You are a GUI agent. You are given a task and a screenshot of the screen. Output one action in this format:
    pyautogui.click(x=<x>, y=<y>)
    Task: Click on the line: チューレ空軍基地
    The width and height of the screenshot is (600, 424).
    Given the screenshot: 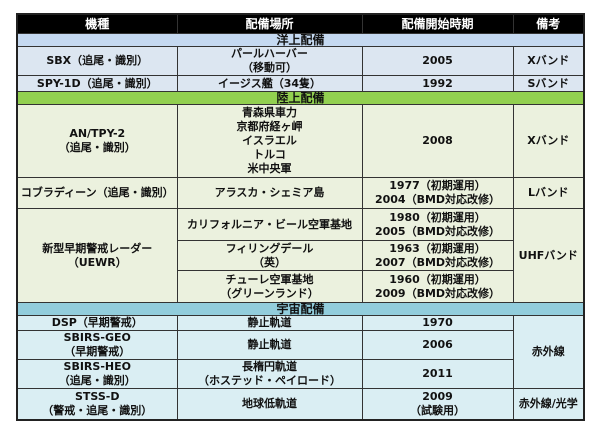 What is the action you would take?
    pyautogui.click(x=269, y=279)
    